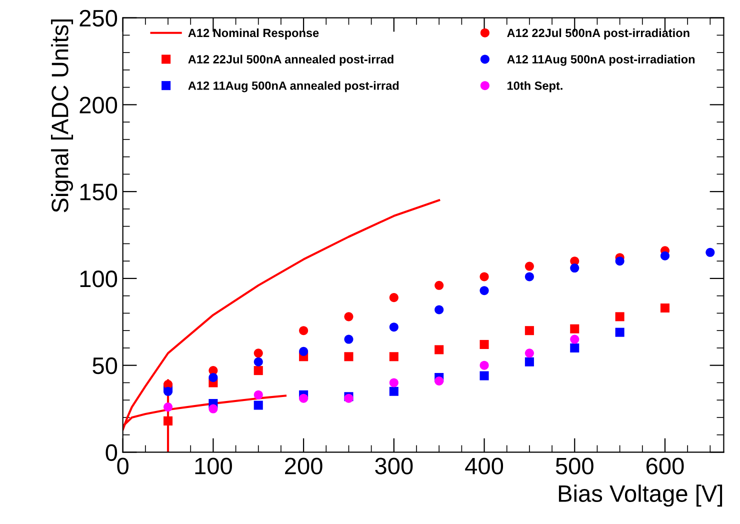 The height and width of the screenshot is (524, 740). Describe the element at coordinates (293, 86) in the screenshot. I see `legend-label: A12 11Aug 500nA annealed post-irrad` at that location.